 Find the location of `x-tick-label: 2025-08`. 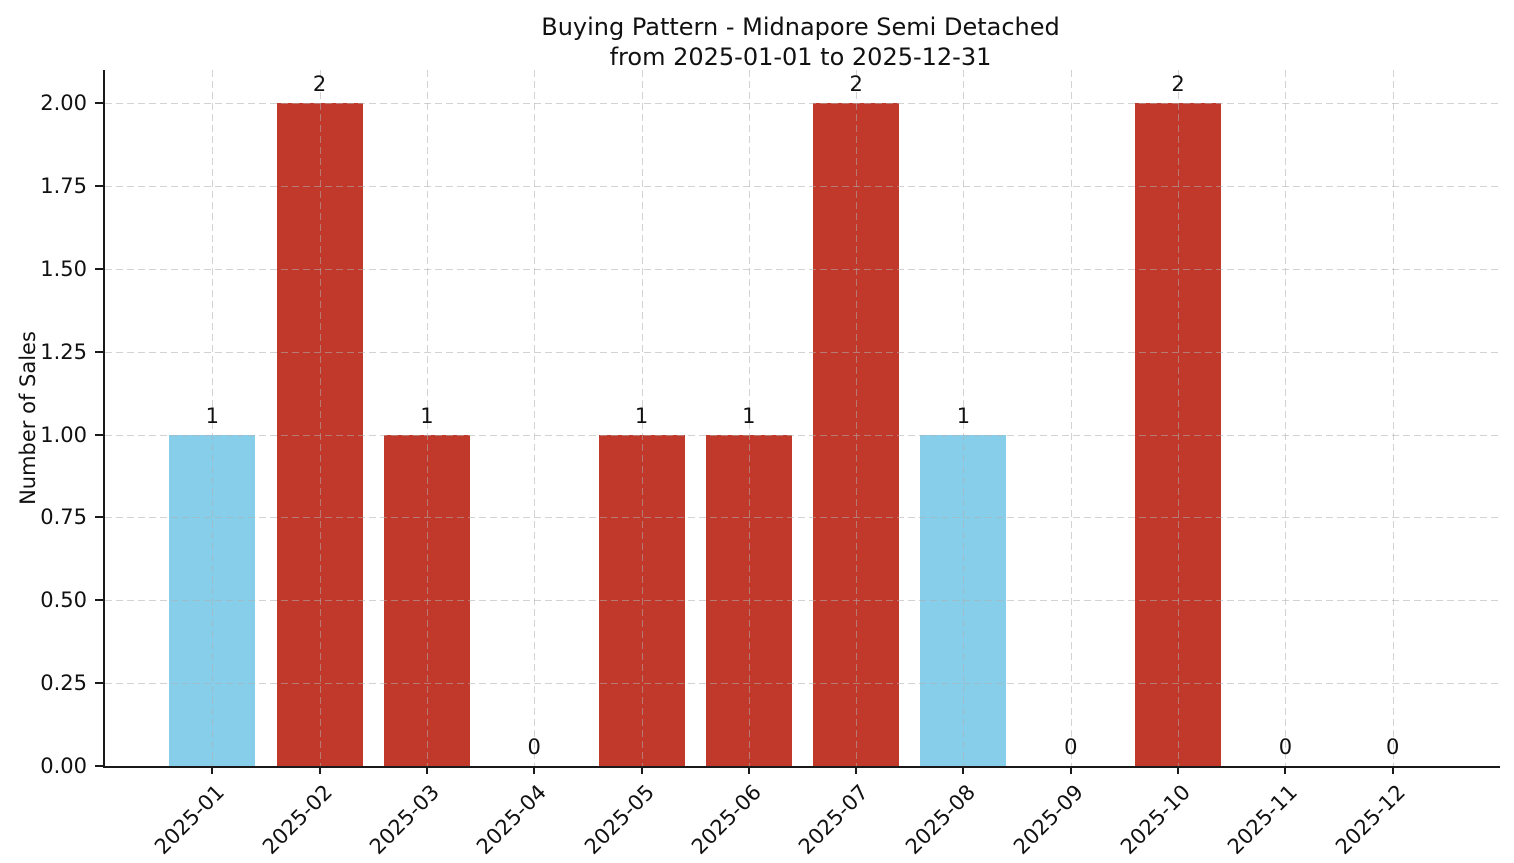

x-tick-label: 2025-08 is located at coordinates (941, 820).